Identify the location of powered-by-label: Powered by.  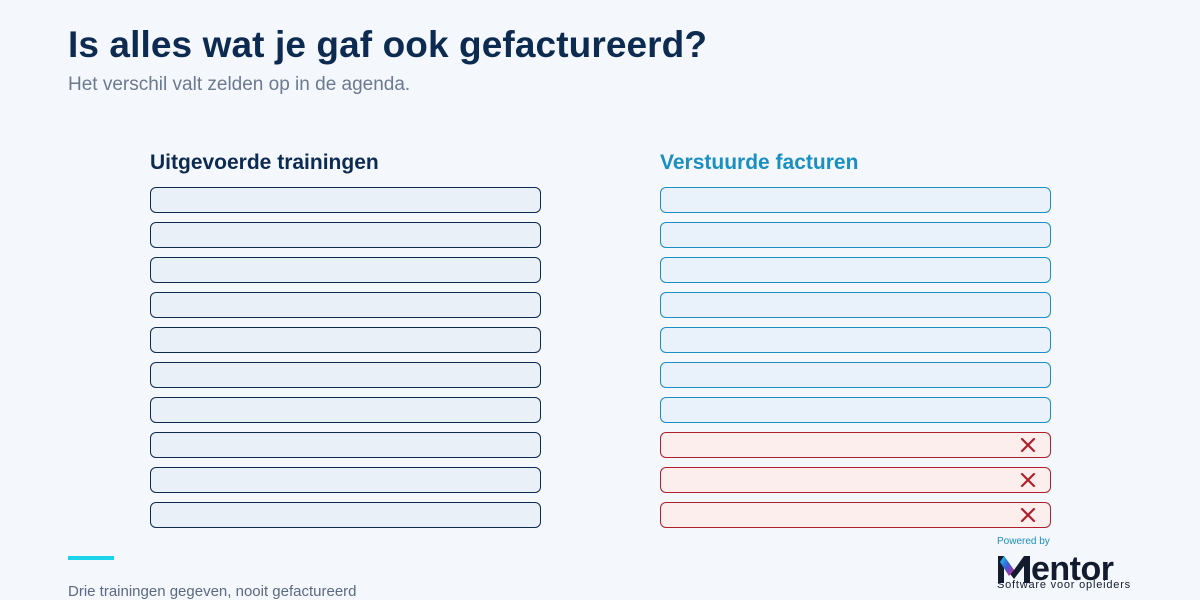
(1023, 541).